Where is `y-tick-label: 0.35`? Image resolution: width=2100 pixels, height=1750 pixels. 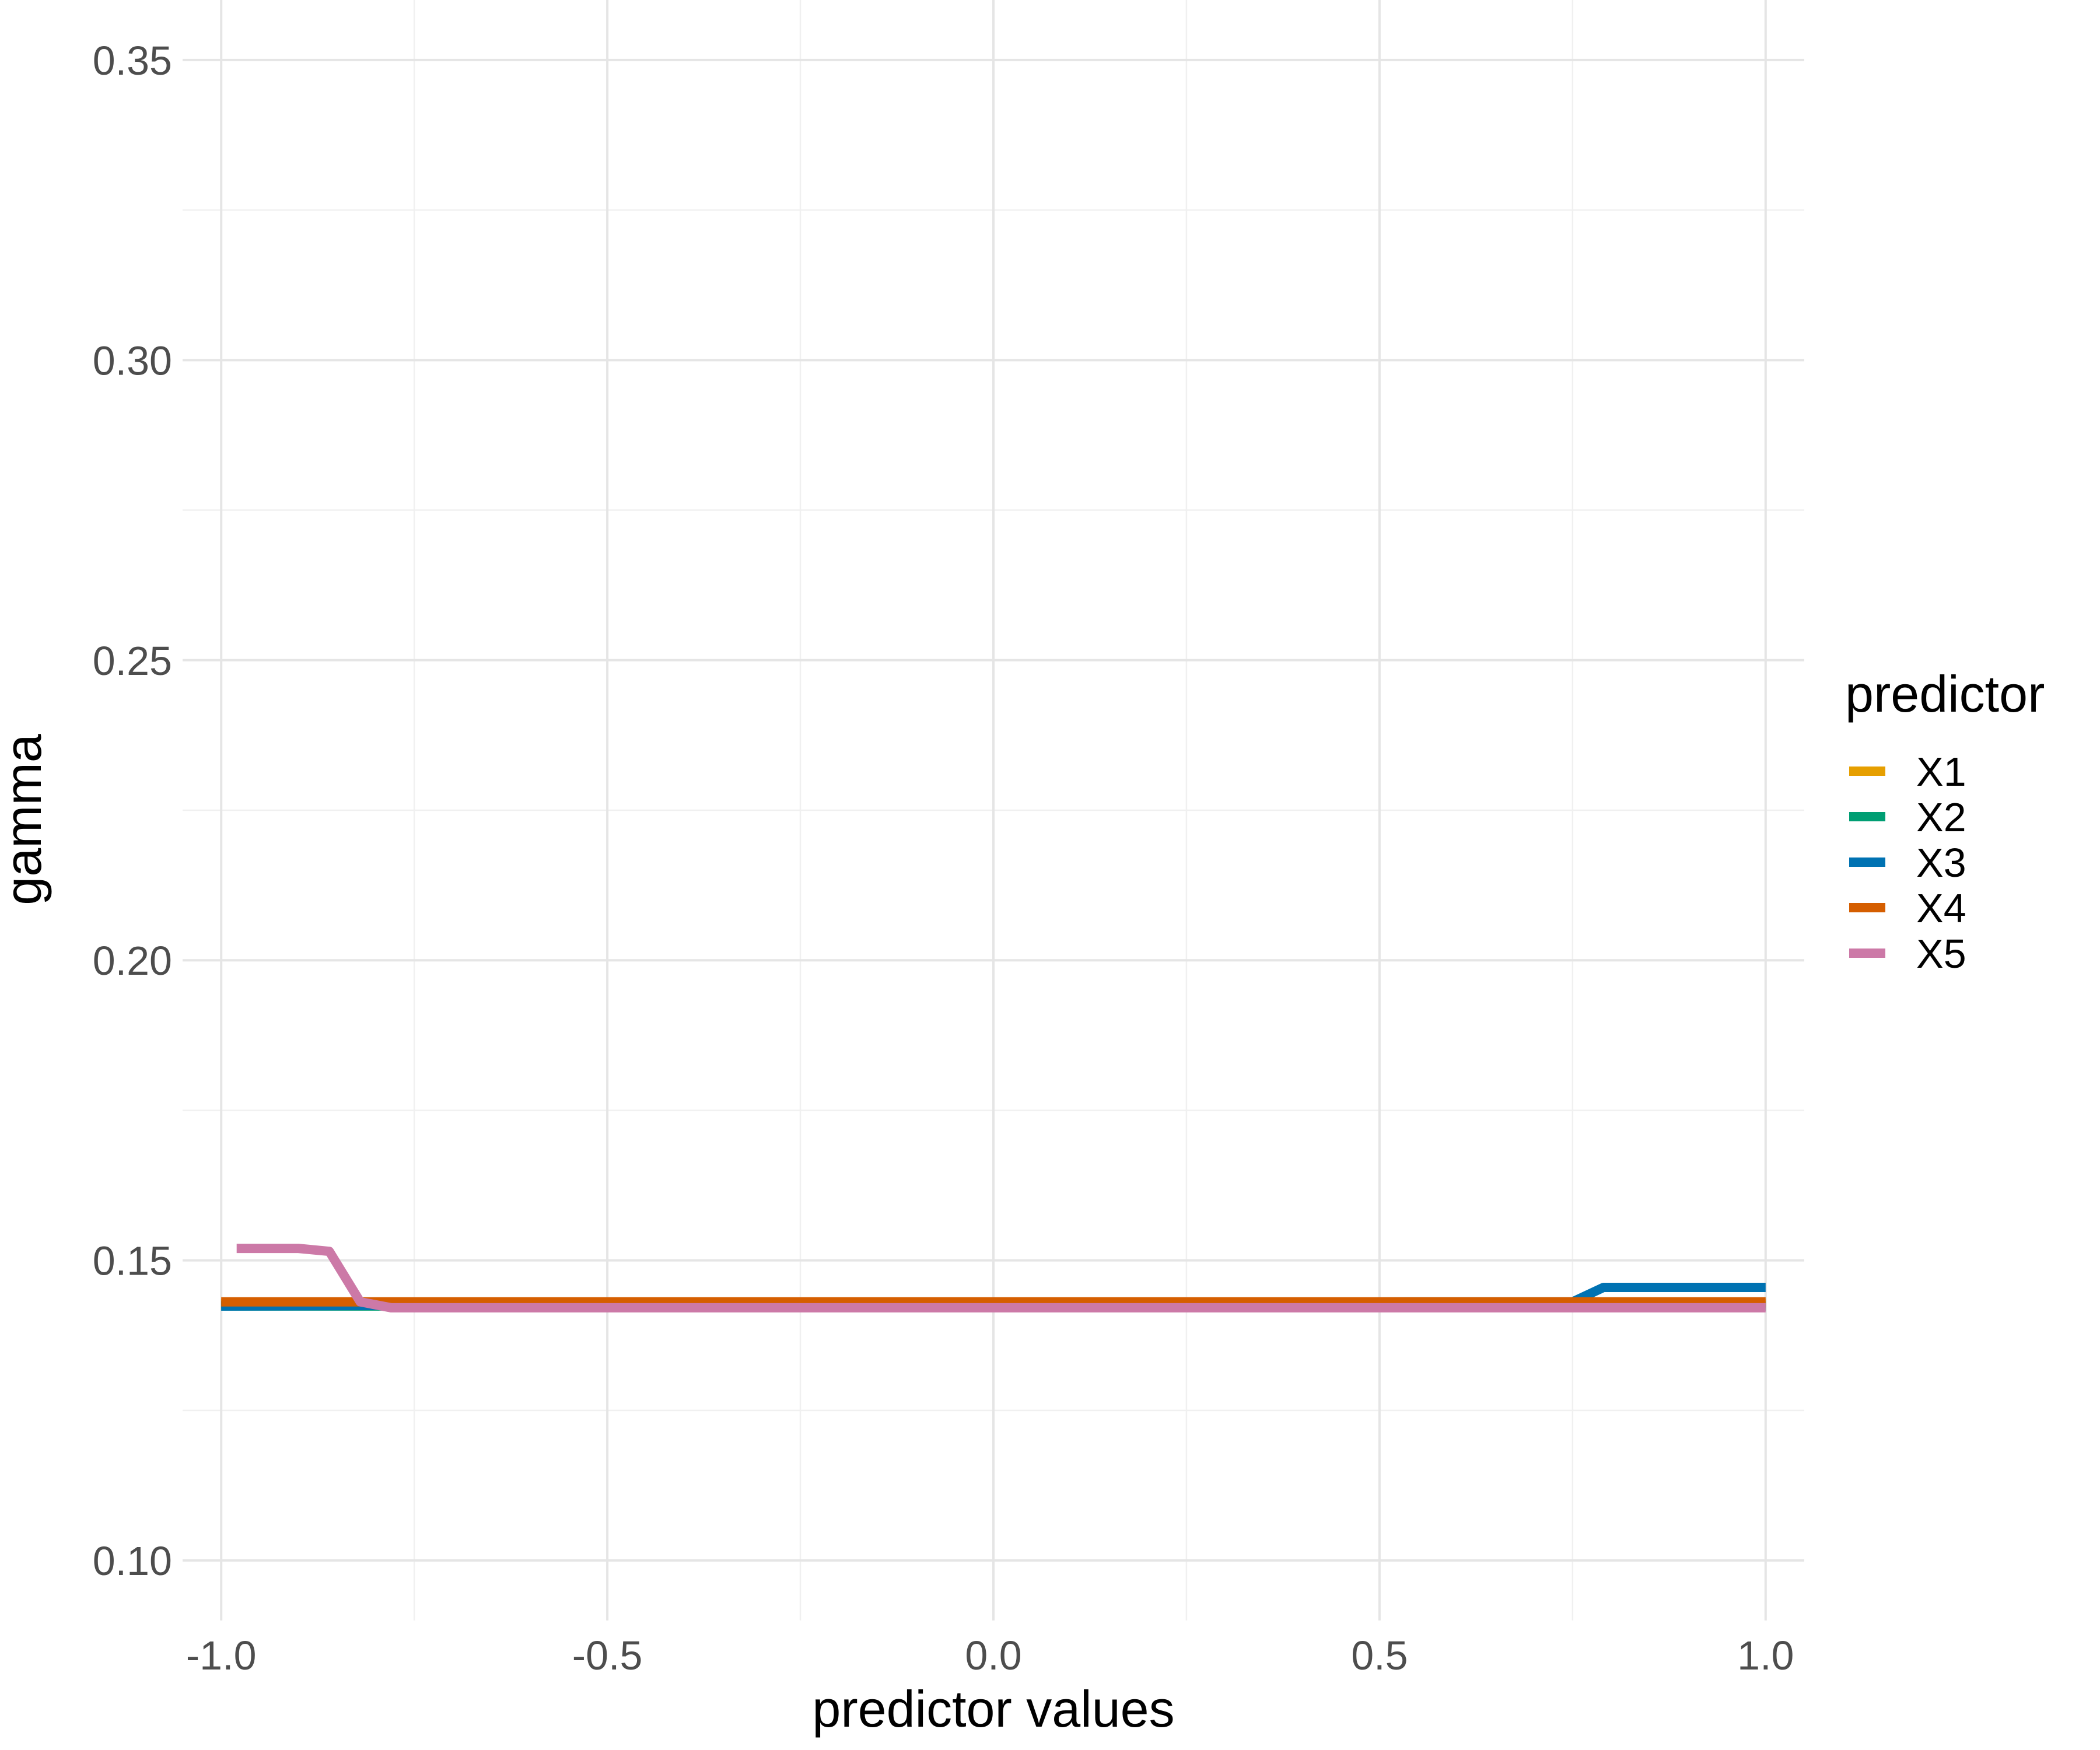 y-tick-label: 0.35 is located at coordinates (132, 60).